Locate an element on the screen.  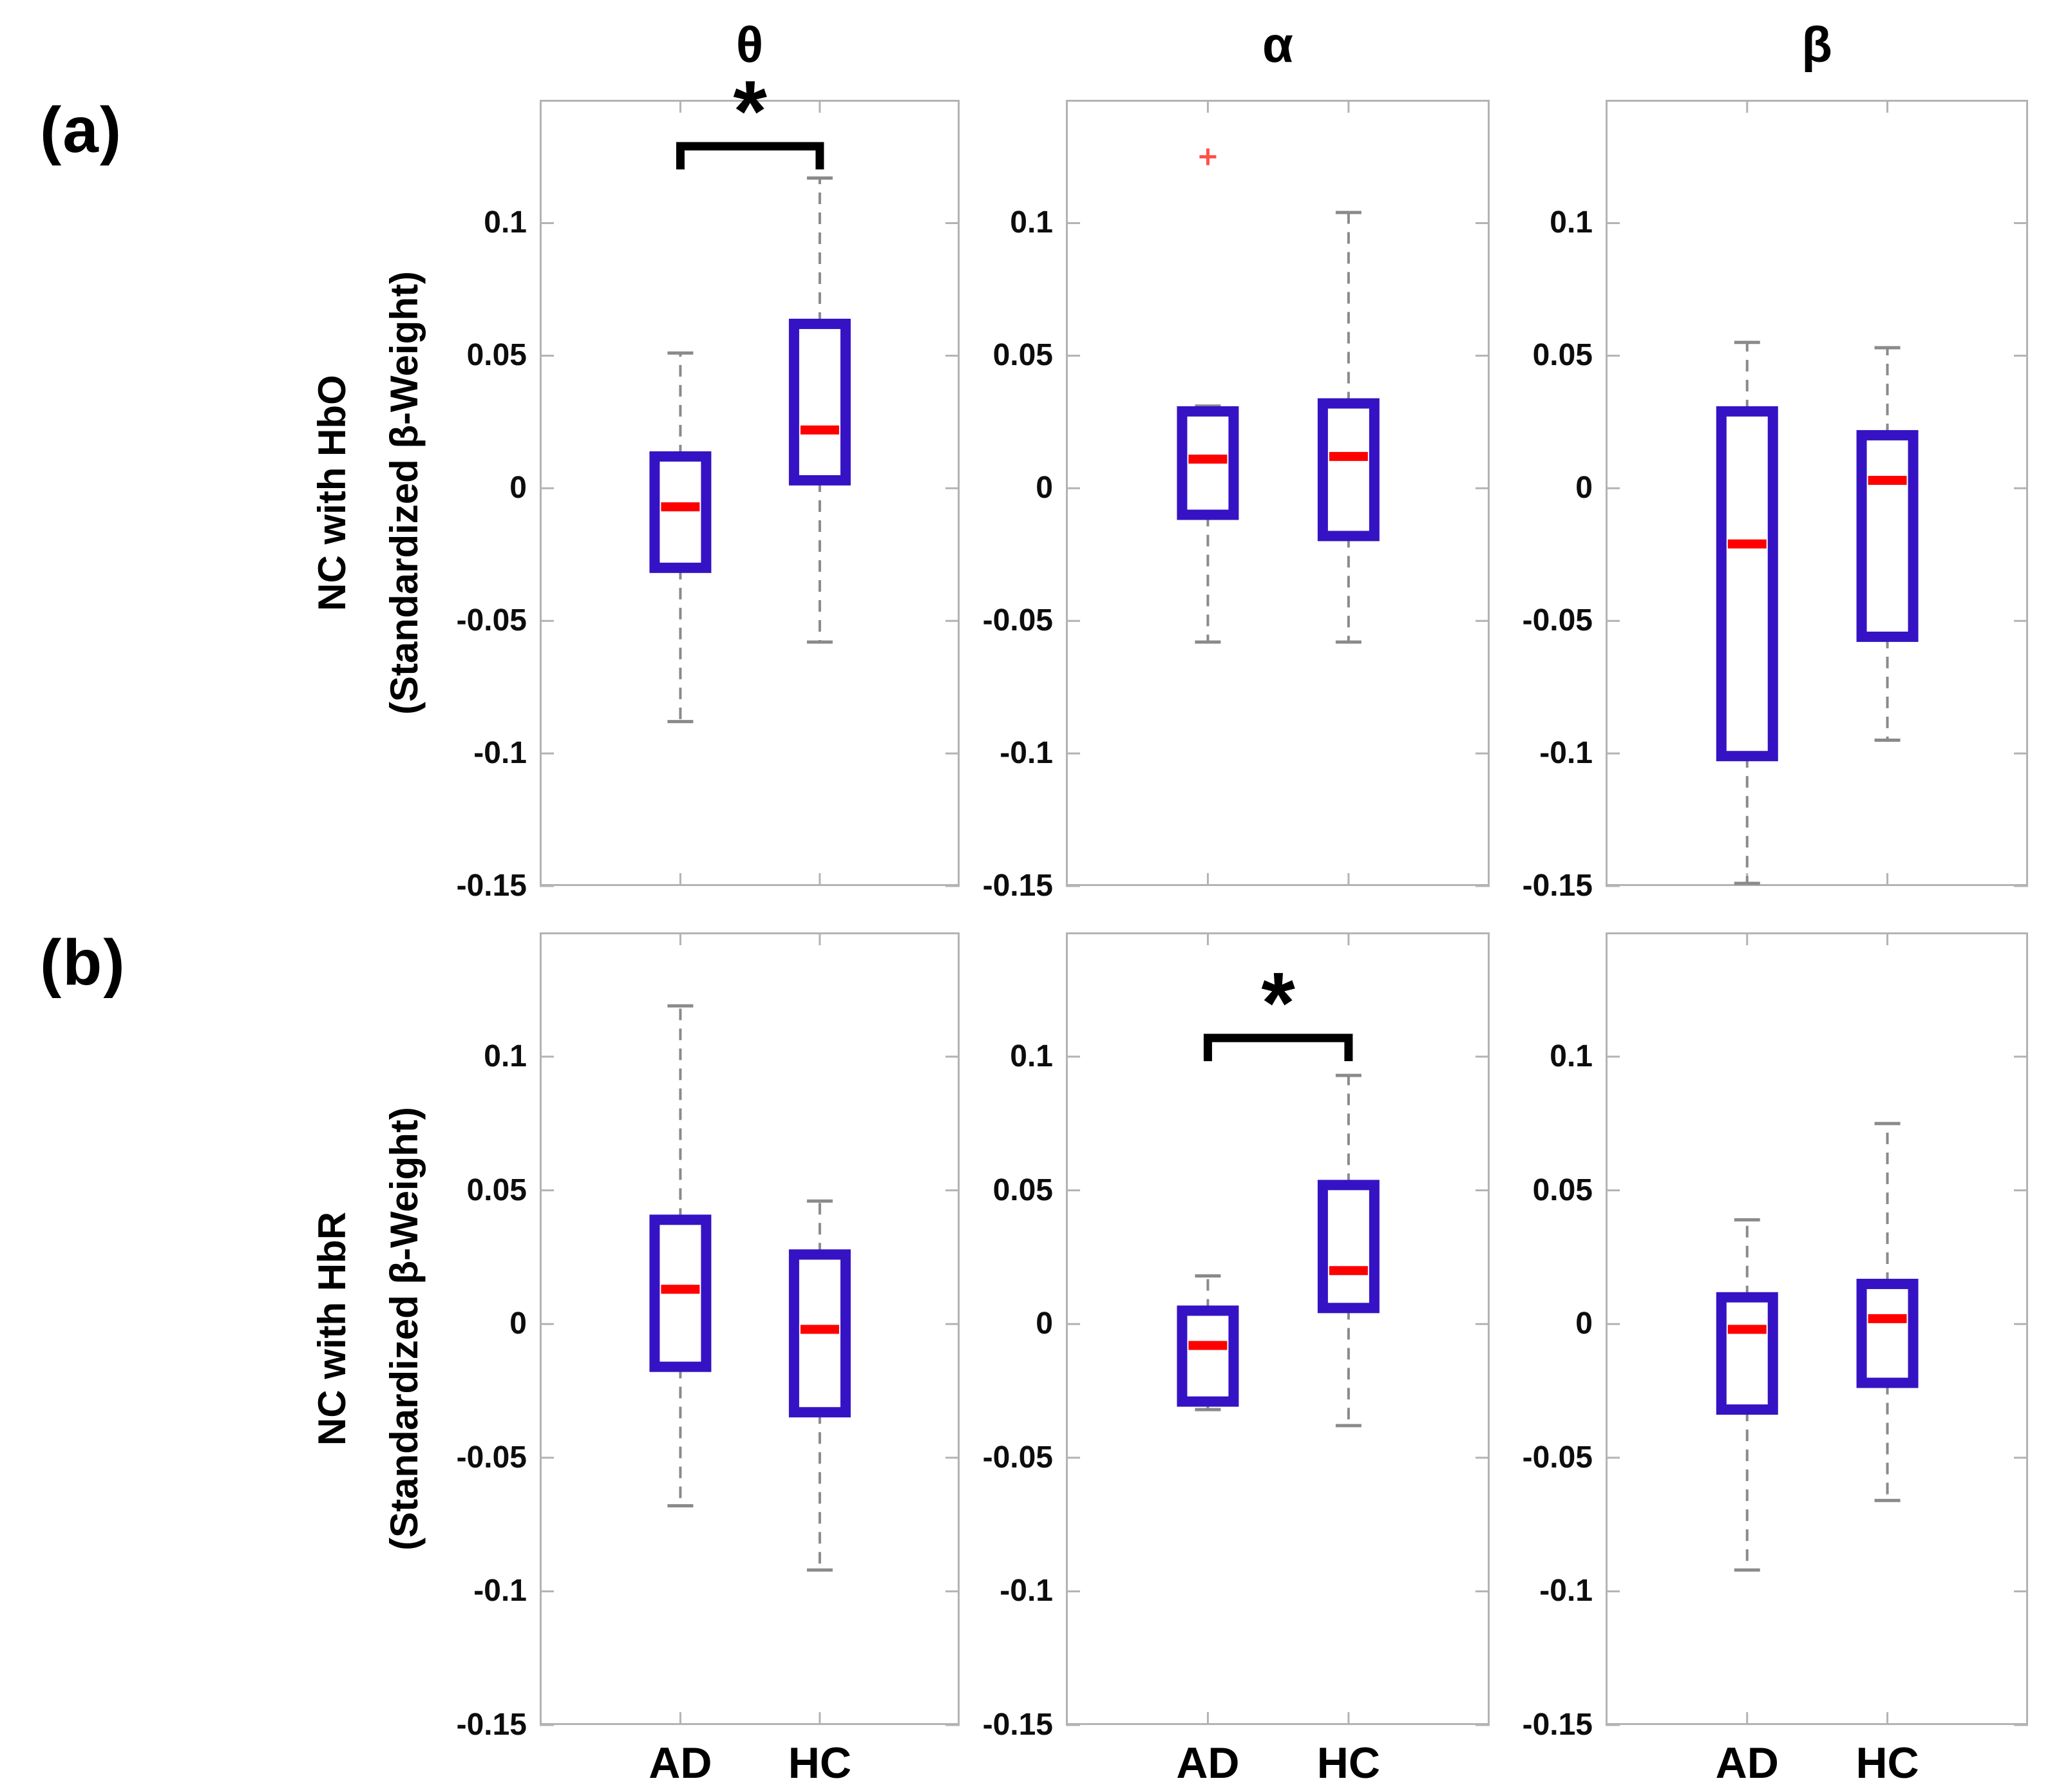
column-title-beta: β is located at coordinates (1816, 45).